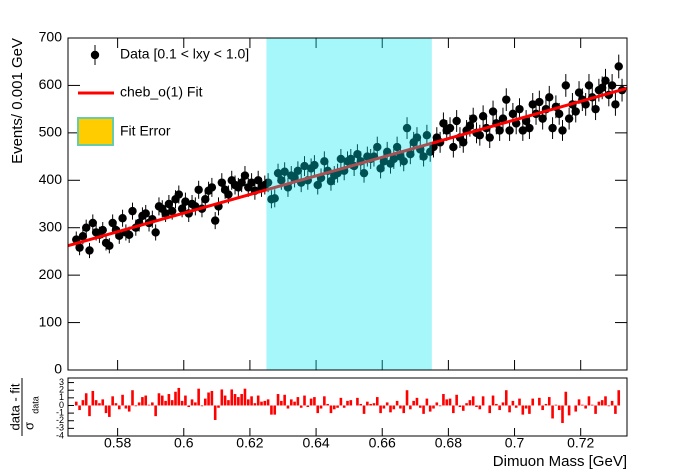 Image resolution: width=696 pixels, height=472 pixels. Describe the element at coordinates (51, 274) in the screenshot. I see `y-tick-label: 200` at that location.